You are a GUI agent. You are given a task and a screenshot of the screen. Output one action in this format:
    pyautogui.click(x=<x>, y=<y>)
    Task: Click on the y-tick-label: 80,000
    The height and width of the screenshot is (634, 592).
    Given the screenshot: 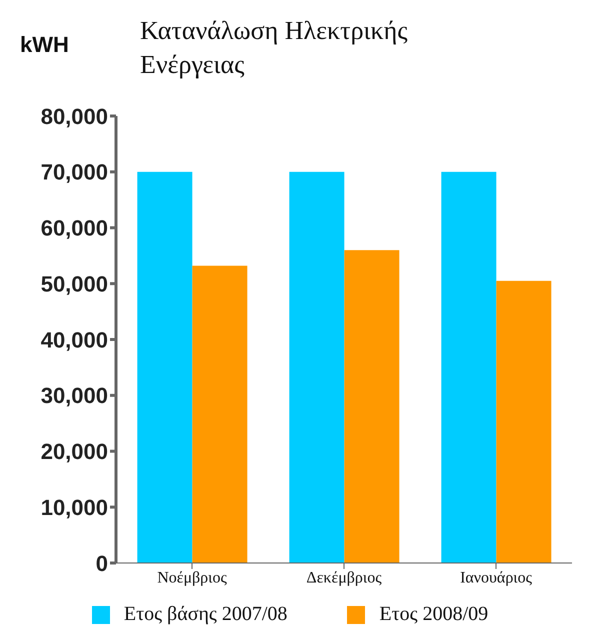 What is the action you would take?
    pyautogui.click(x=74, y=116)
    